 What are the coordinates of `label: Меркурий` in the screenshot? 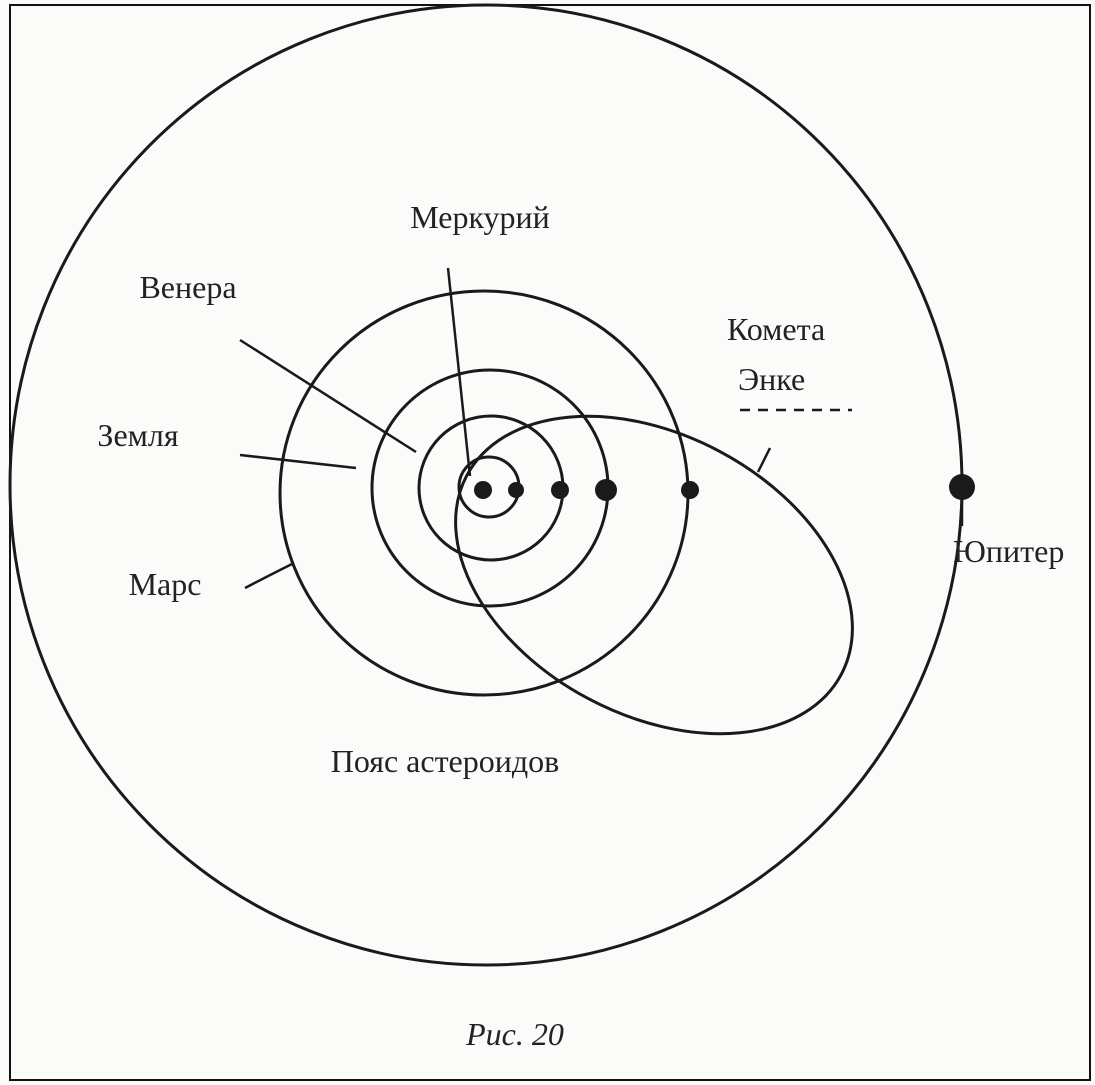 It's located at (480, 217).